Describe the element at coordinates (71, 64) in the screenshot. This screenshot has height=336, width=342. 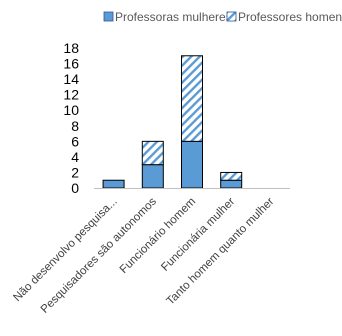
I see `y-tick-label: 16` at that location.